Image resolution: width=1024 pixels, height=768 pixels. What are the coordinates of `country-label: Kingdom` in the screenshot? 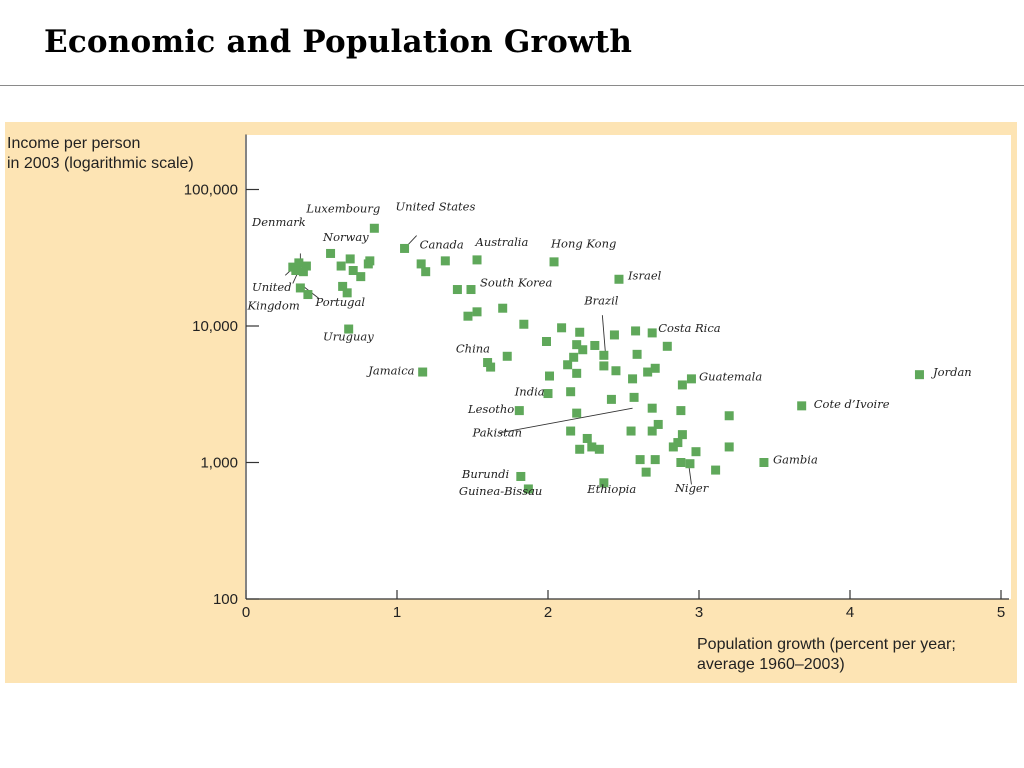 It's located at (273, 306).